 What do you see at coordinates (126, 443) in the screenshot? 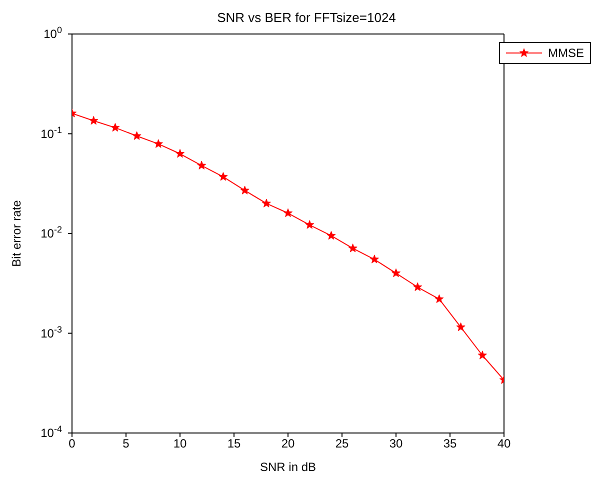
I see `x-tick-label: 5` at bounding box center [126, 443].